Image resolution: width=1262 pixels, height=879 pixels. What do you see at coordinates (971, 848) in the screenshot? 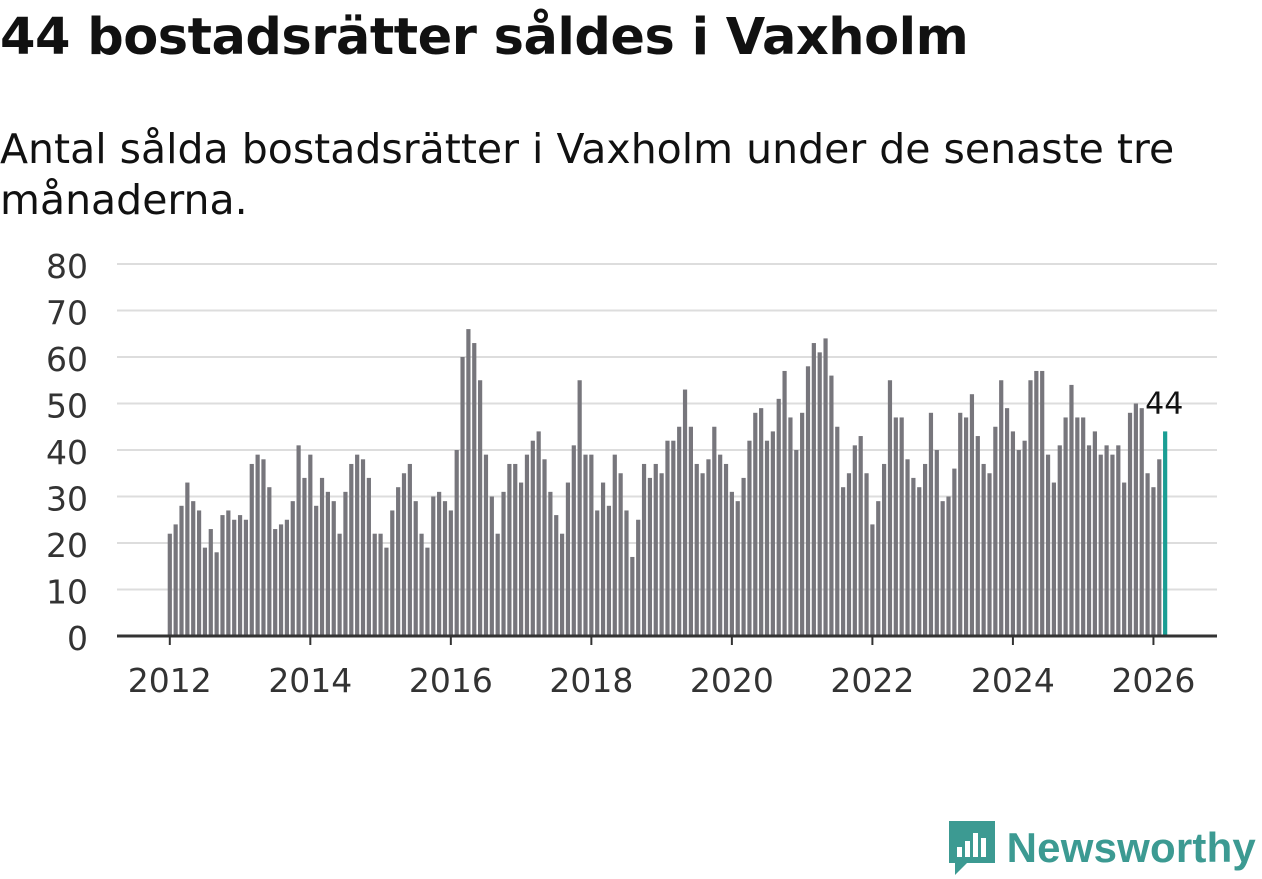
I see `newsworthy-logo-icon` at bounding box center [971, 848].